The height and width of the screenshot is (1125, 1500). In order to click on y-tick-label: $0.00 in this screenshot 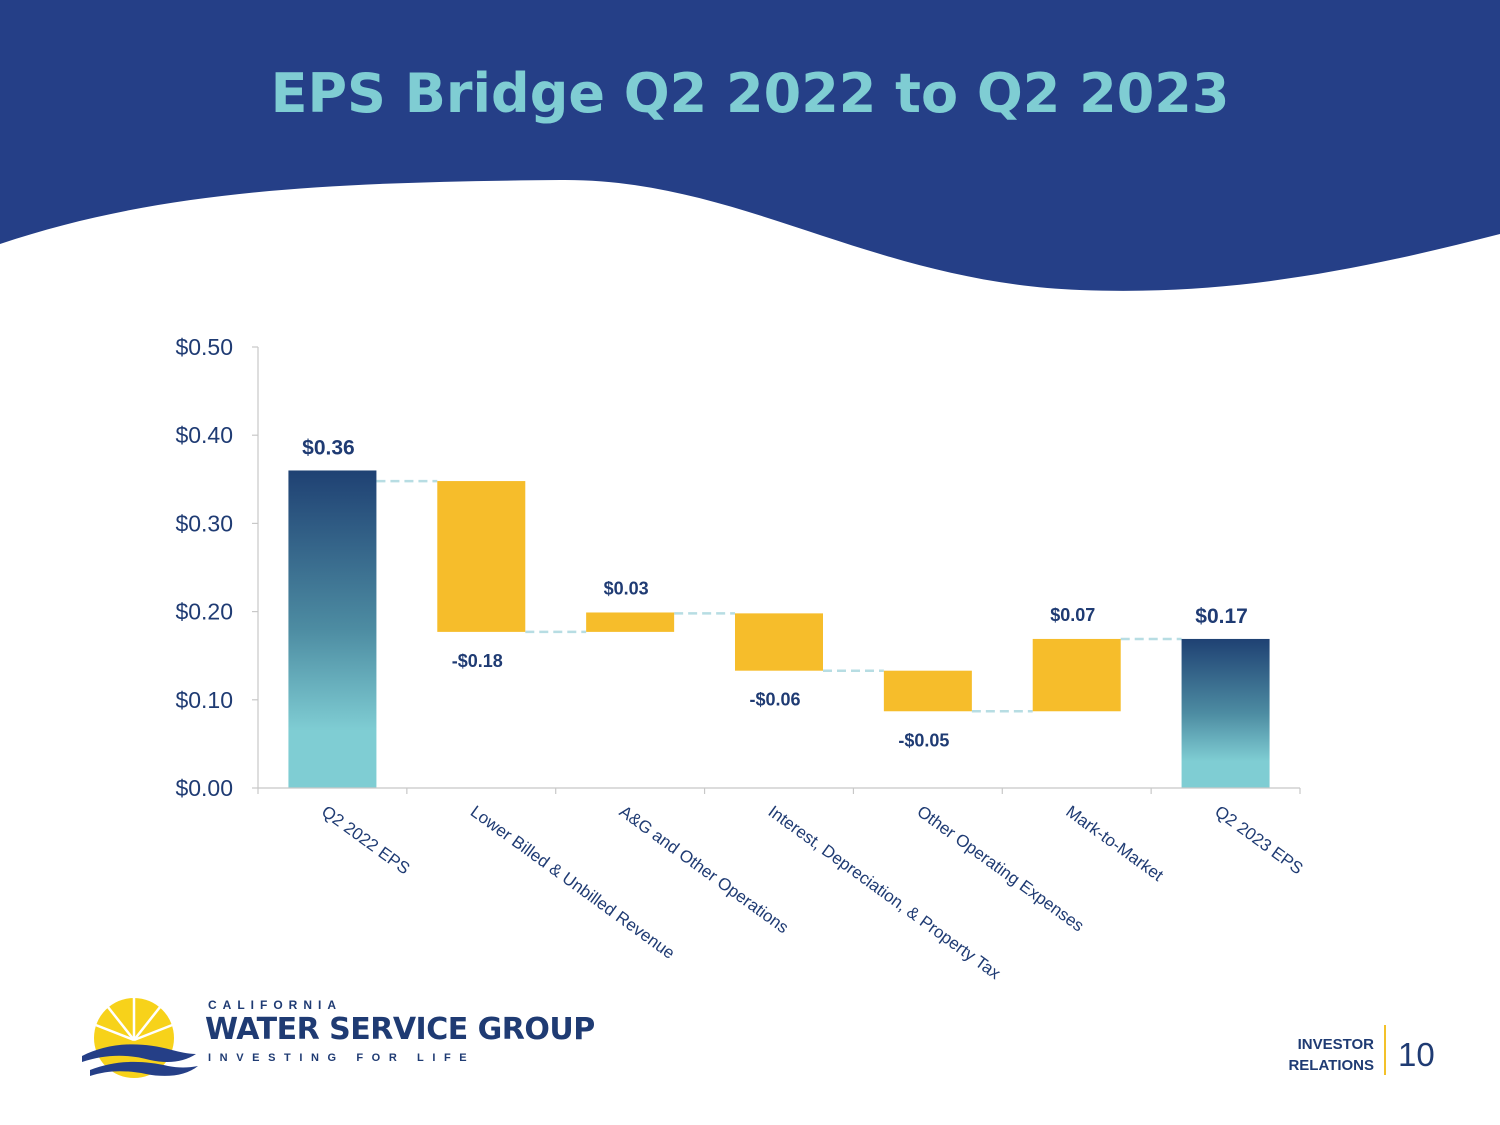, I will do `click(204, 788)`.